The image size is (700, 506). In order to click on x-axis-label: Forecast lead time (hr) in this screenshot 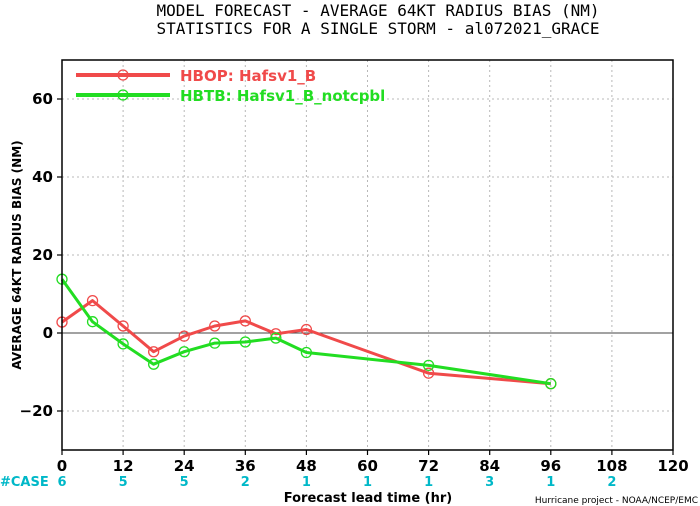, I will do `click(368, 498)`.